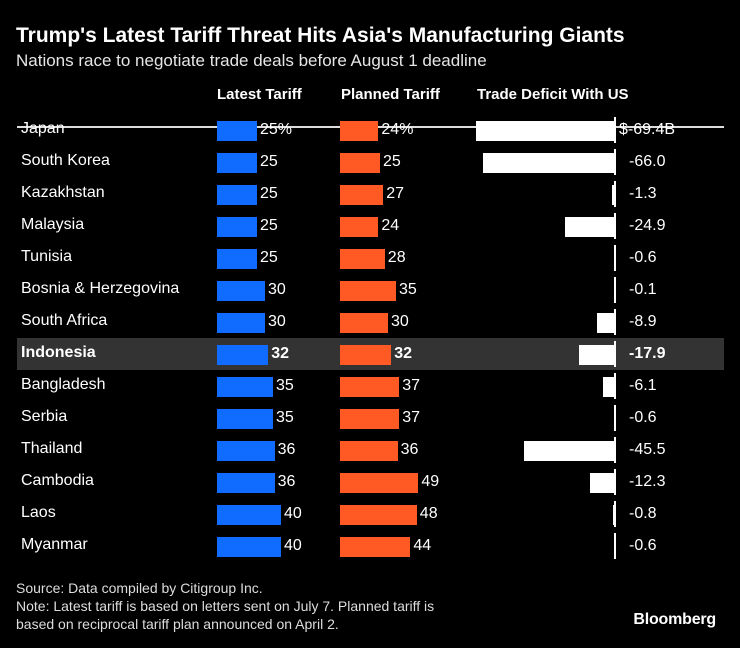 The height and width of the screenshot is (648, 740). I want to click on planned-tariff-label: 44, so click(422, 545).